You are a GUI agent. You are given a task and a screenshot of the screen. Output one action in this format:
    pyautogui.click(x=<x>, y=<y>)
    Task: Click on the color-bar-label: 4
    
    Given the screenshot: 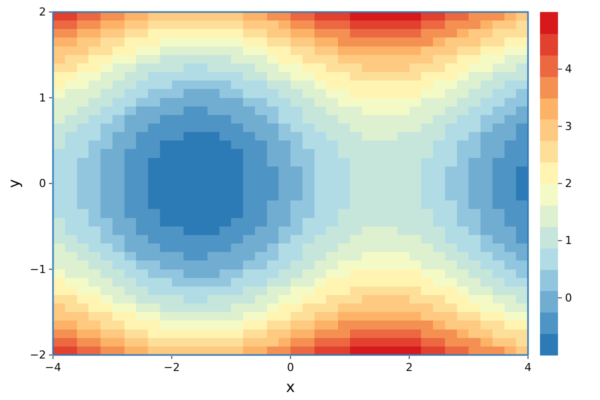 What is the action you would take?
    pyautogui.click(x=568, y=69)
    